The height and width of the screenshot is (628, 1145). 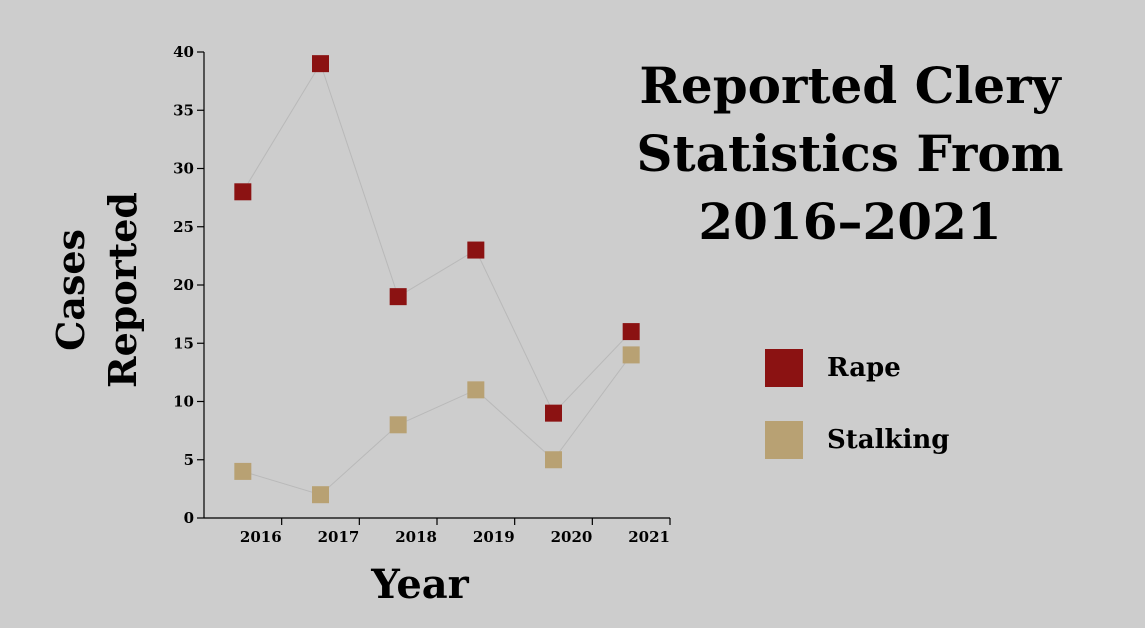 I want to click on x-tick-label: 2017, so click(x=339, y=537).